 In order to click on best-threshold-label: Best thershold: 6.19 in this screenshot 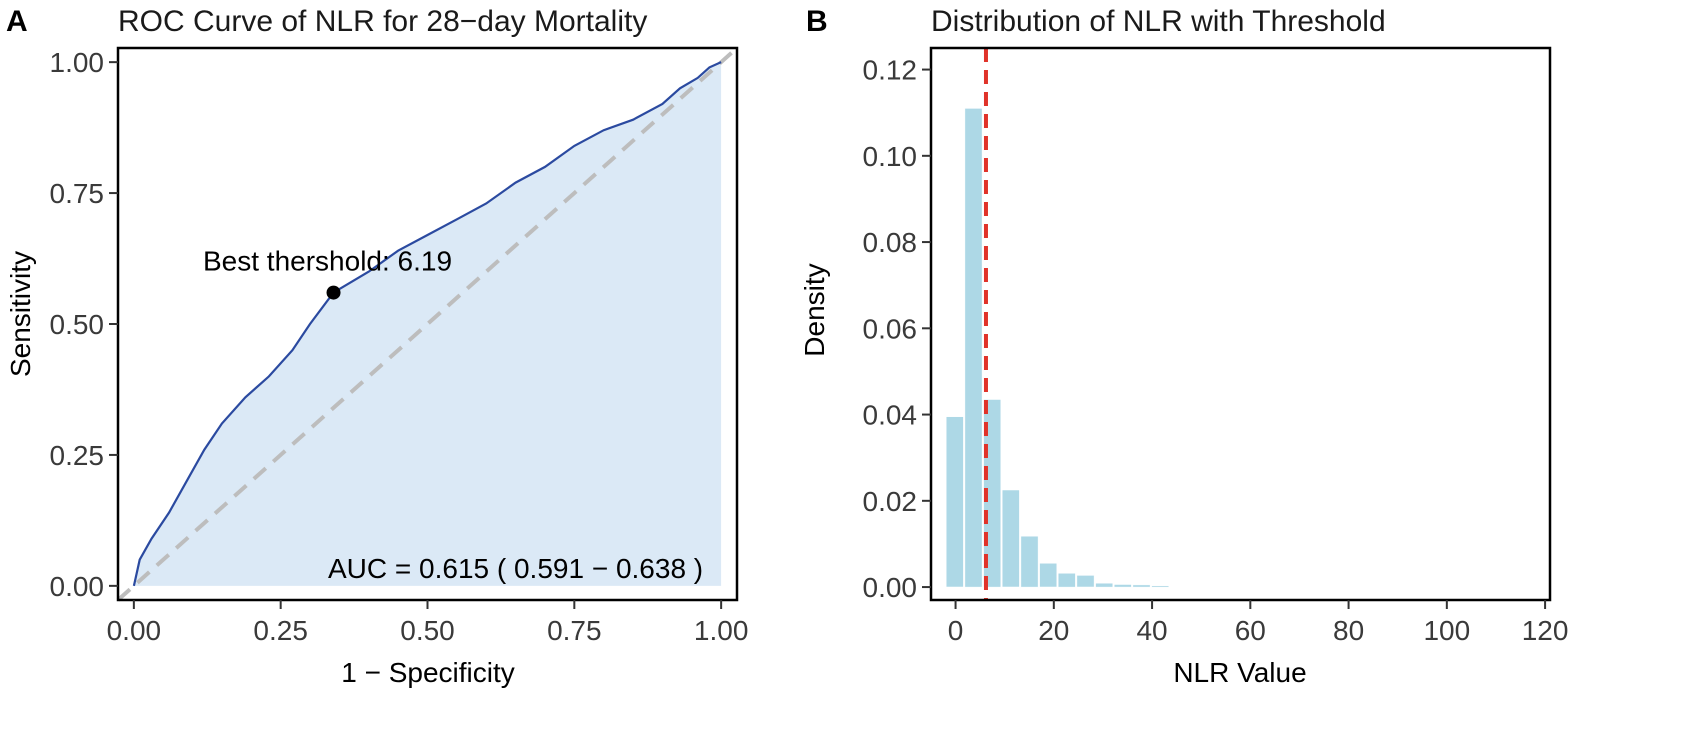, I will do `click(327, 261)`.